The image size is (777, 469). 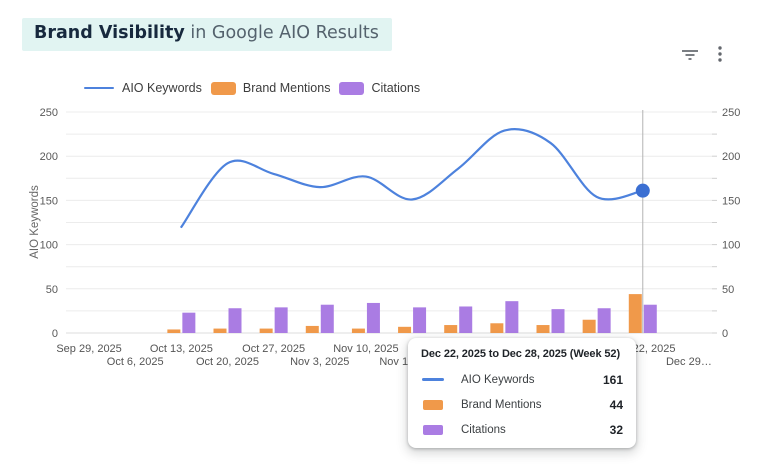 I want to click on page-title-highlight: Brand Visibility, so click(x=109, y=33).